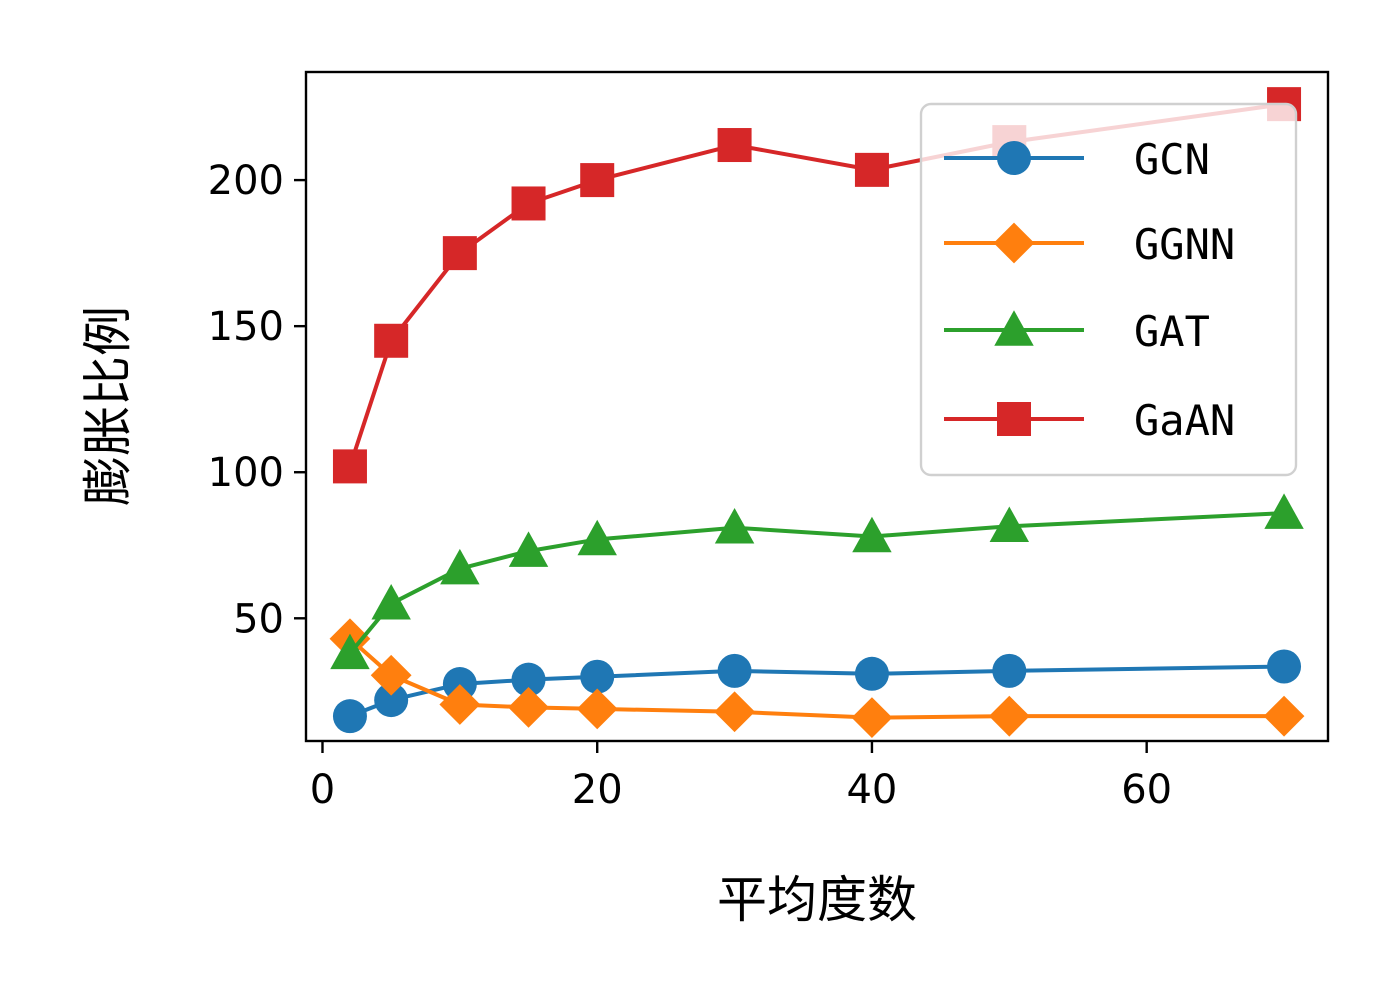 The width and height of the screenshot is (1400, 1005). Describe the element at coordinates (1014, 328) in the screenshot. I see `legend-marker-gat` at that location.